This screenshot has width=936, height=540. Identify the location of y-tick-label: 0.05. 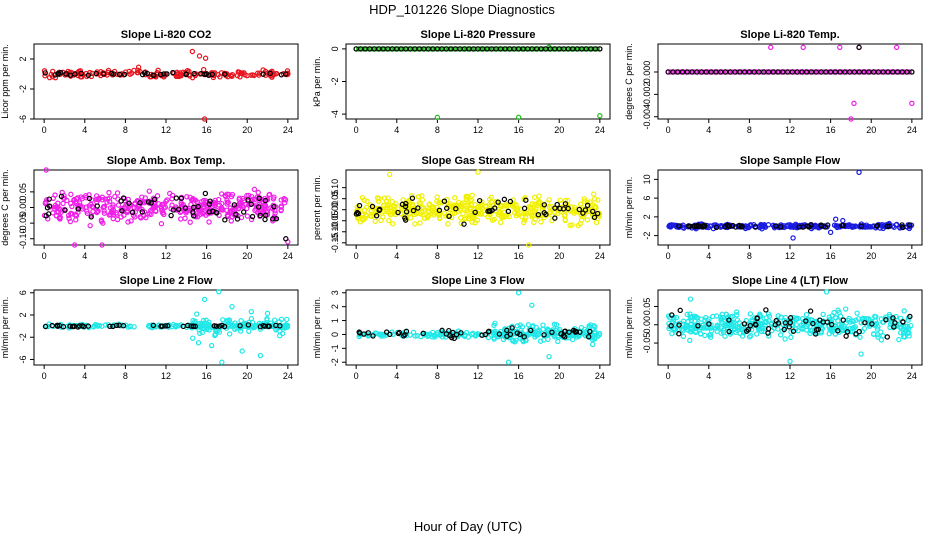
(335, 199).